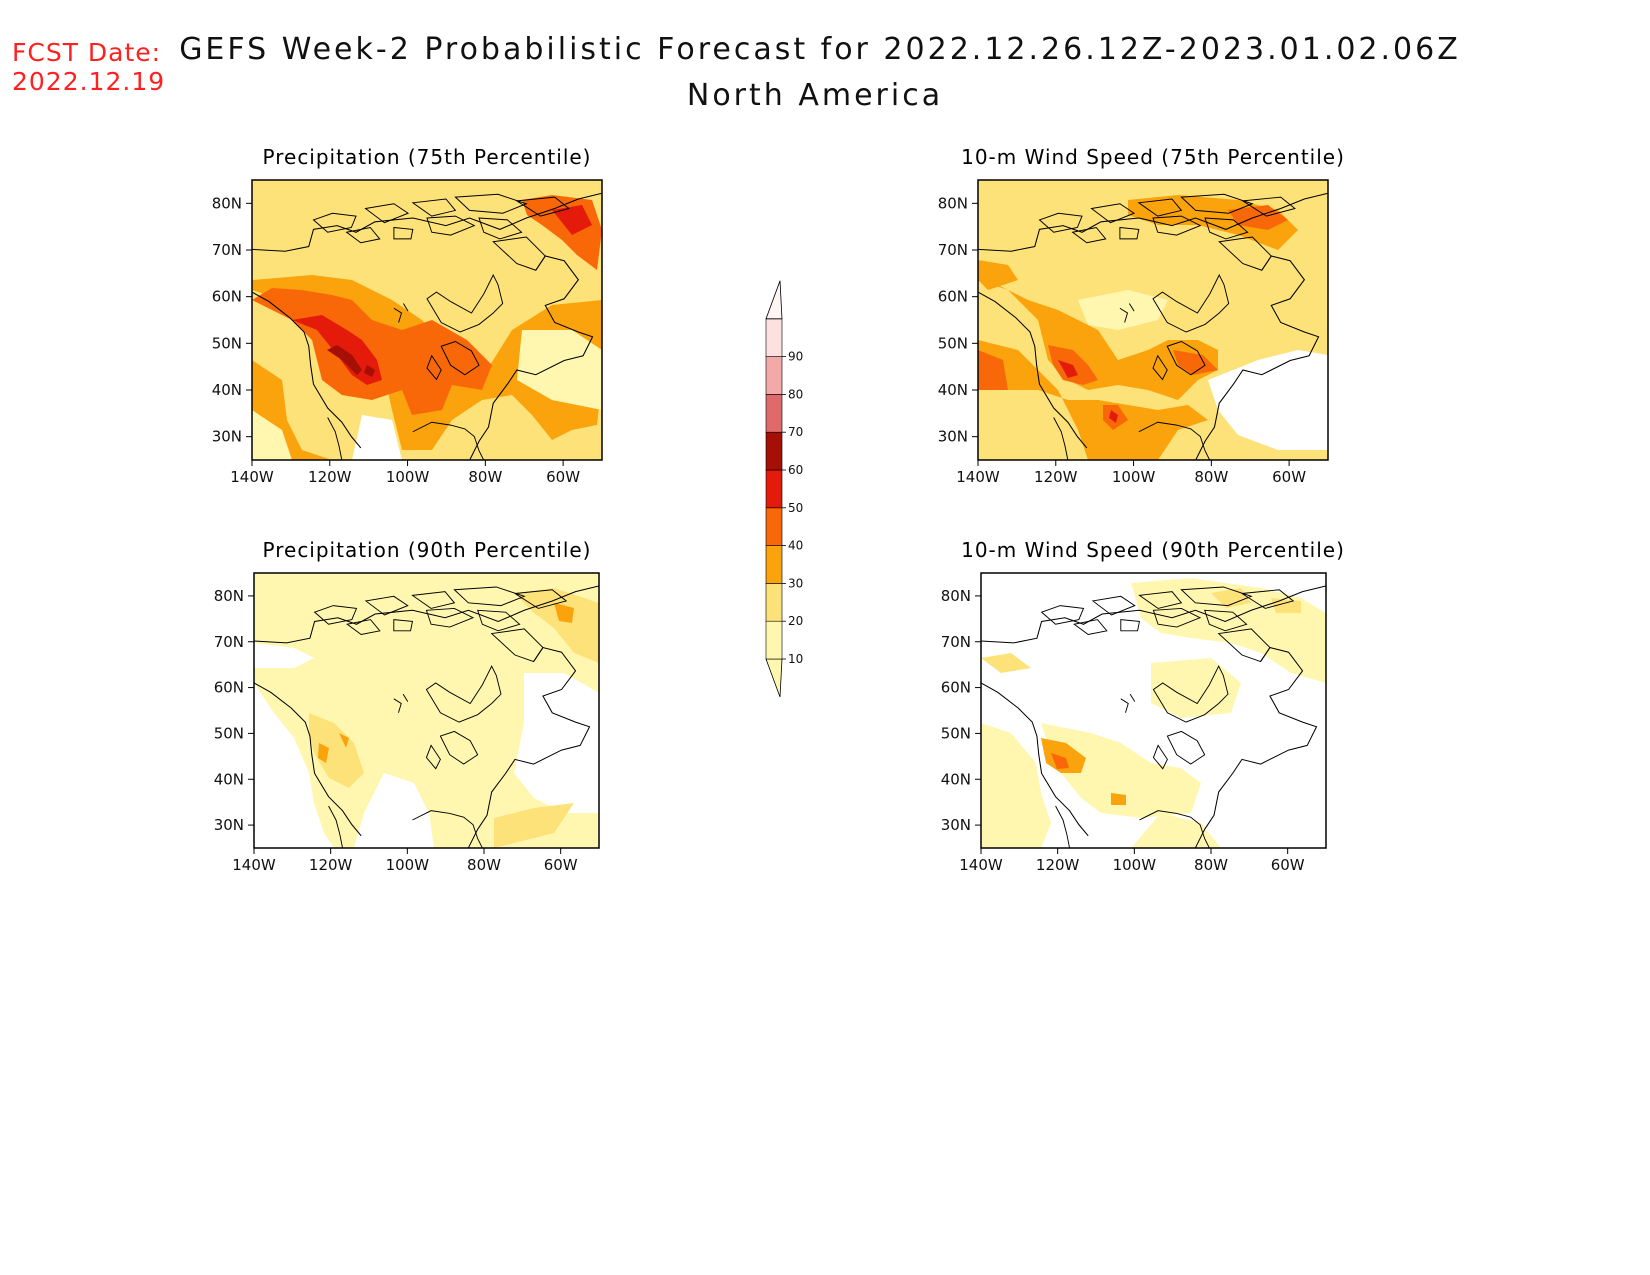  I want to click on colorbar-label: 50, so click(795, 508).